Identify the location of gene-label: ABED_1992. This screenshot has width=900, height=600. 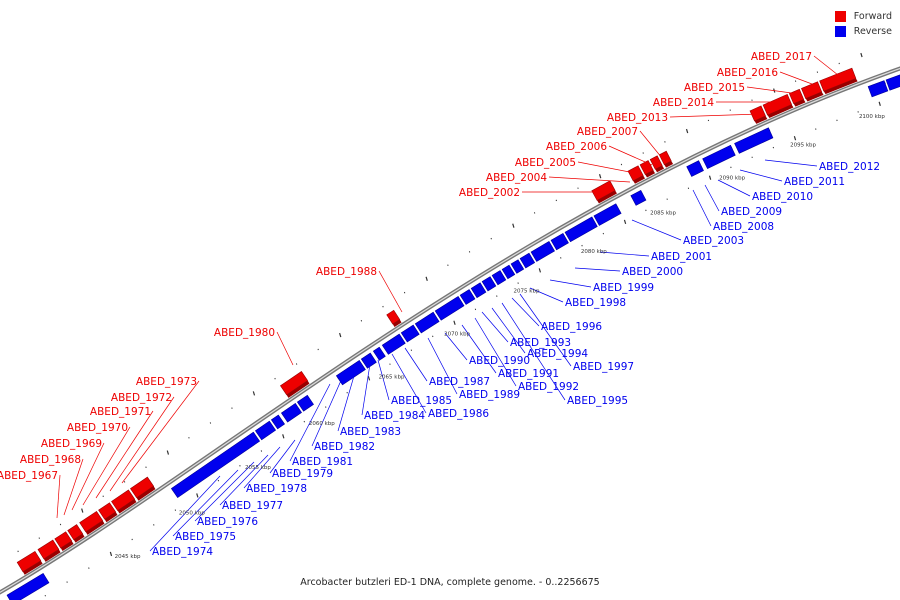
(548, 387).